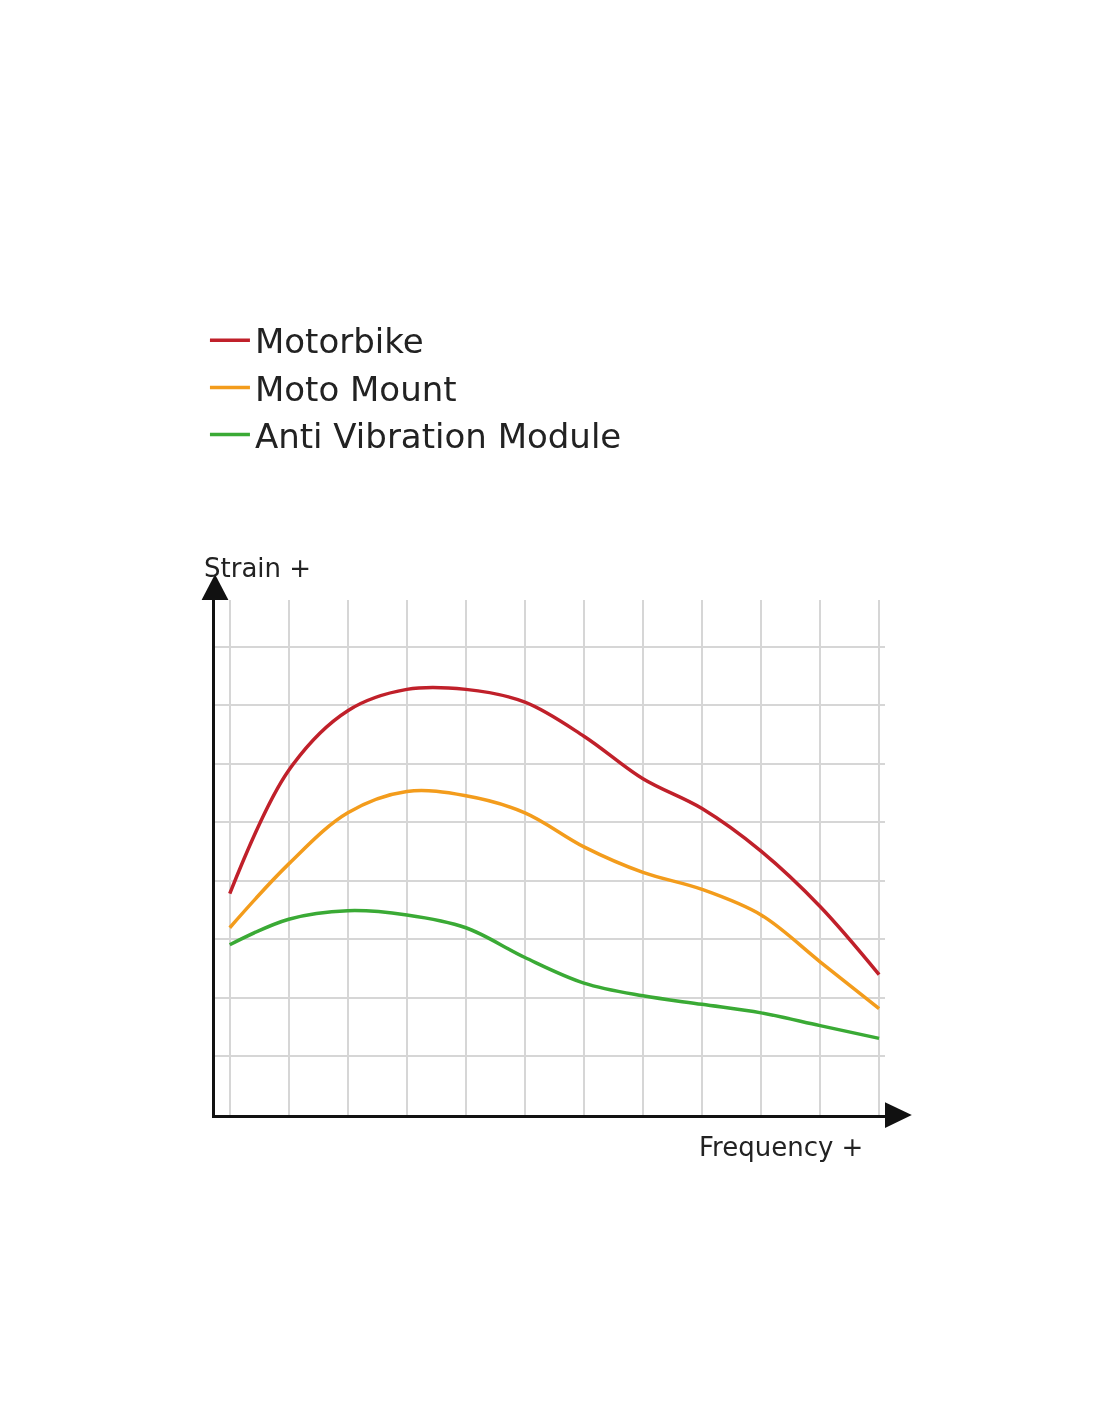  I want to click on legend-label: Anti Vibration Module, so click(438, 435).